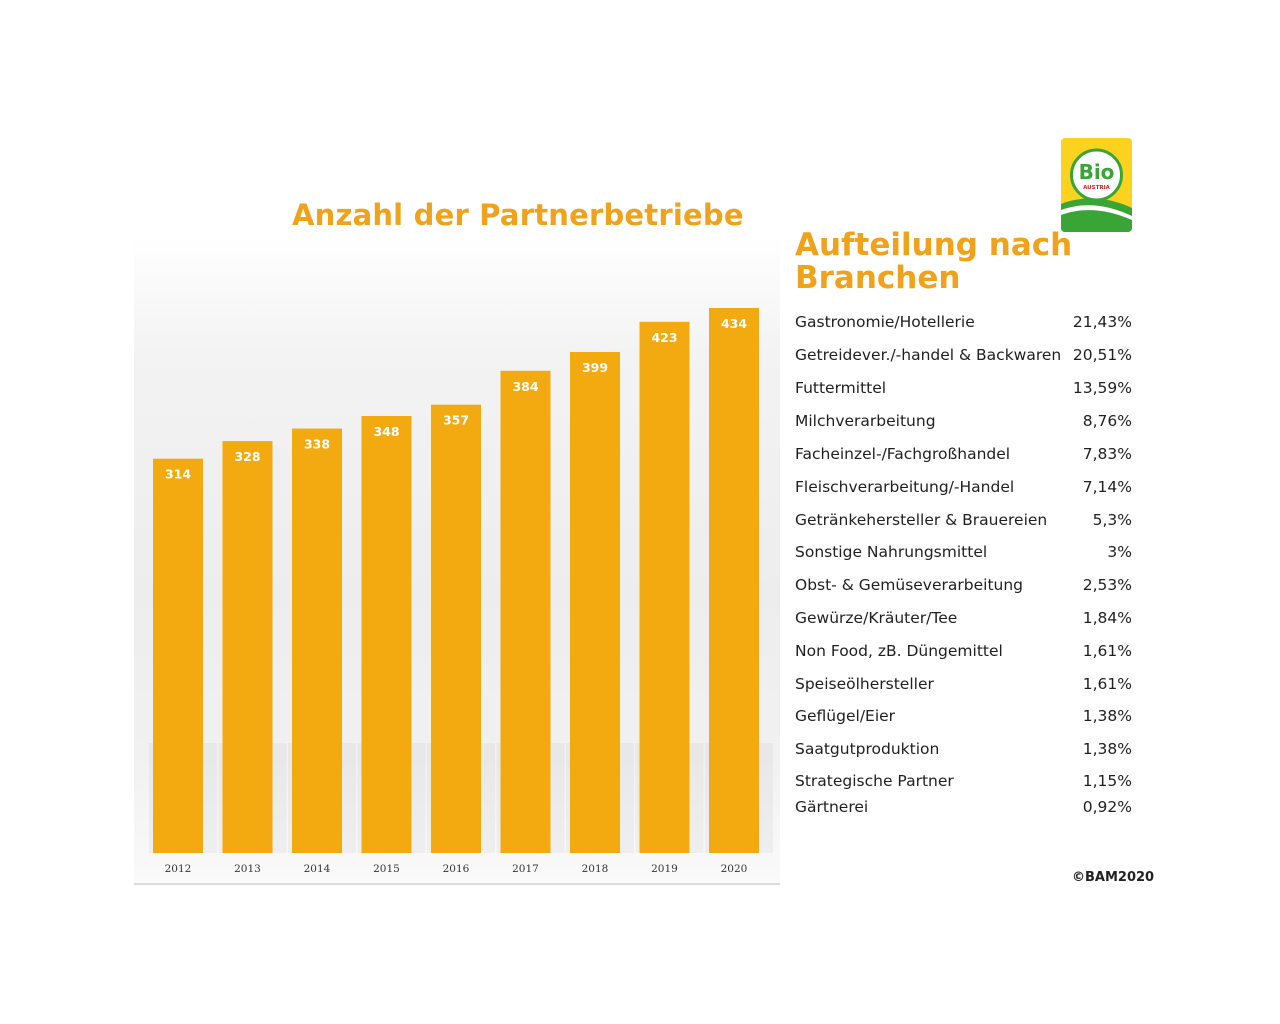  Describe the element at coordinates (1107, 585) in the screenshot. I see `branch-percent: 2,53%` at that location.